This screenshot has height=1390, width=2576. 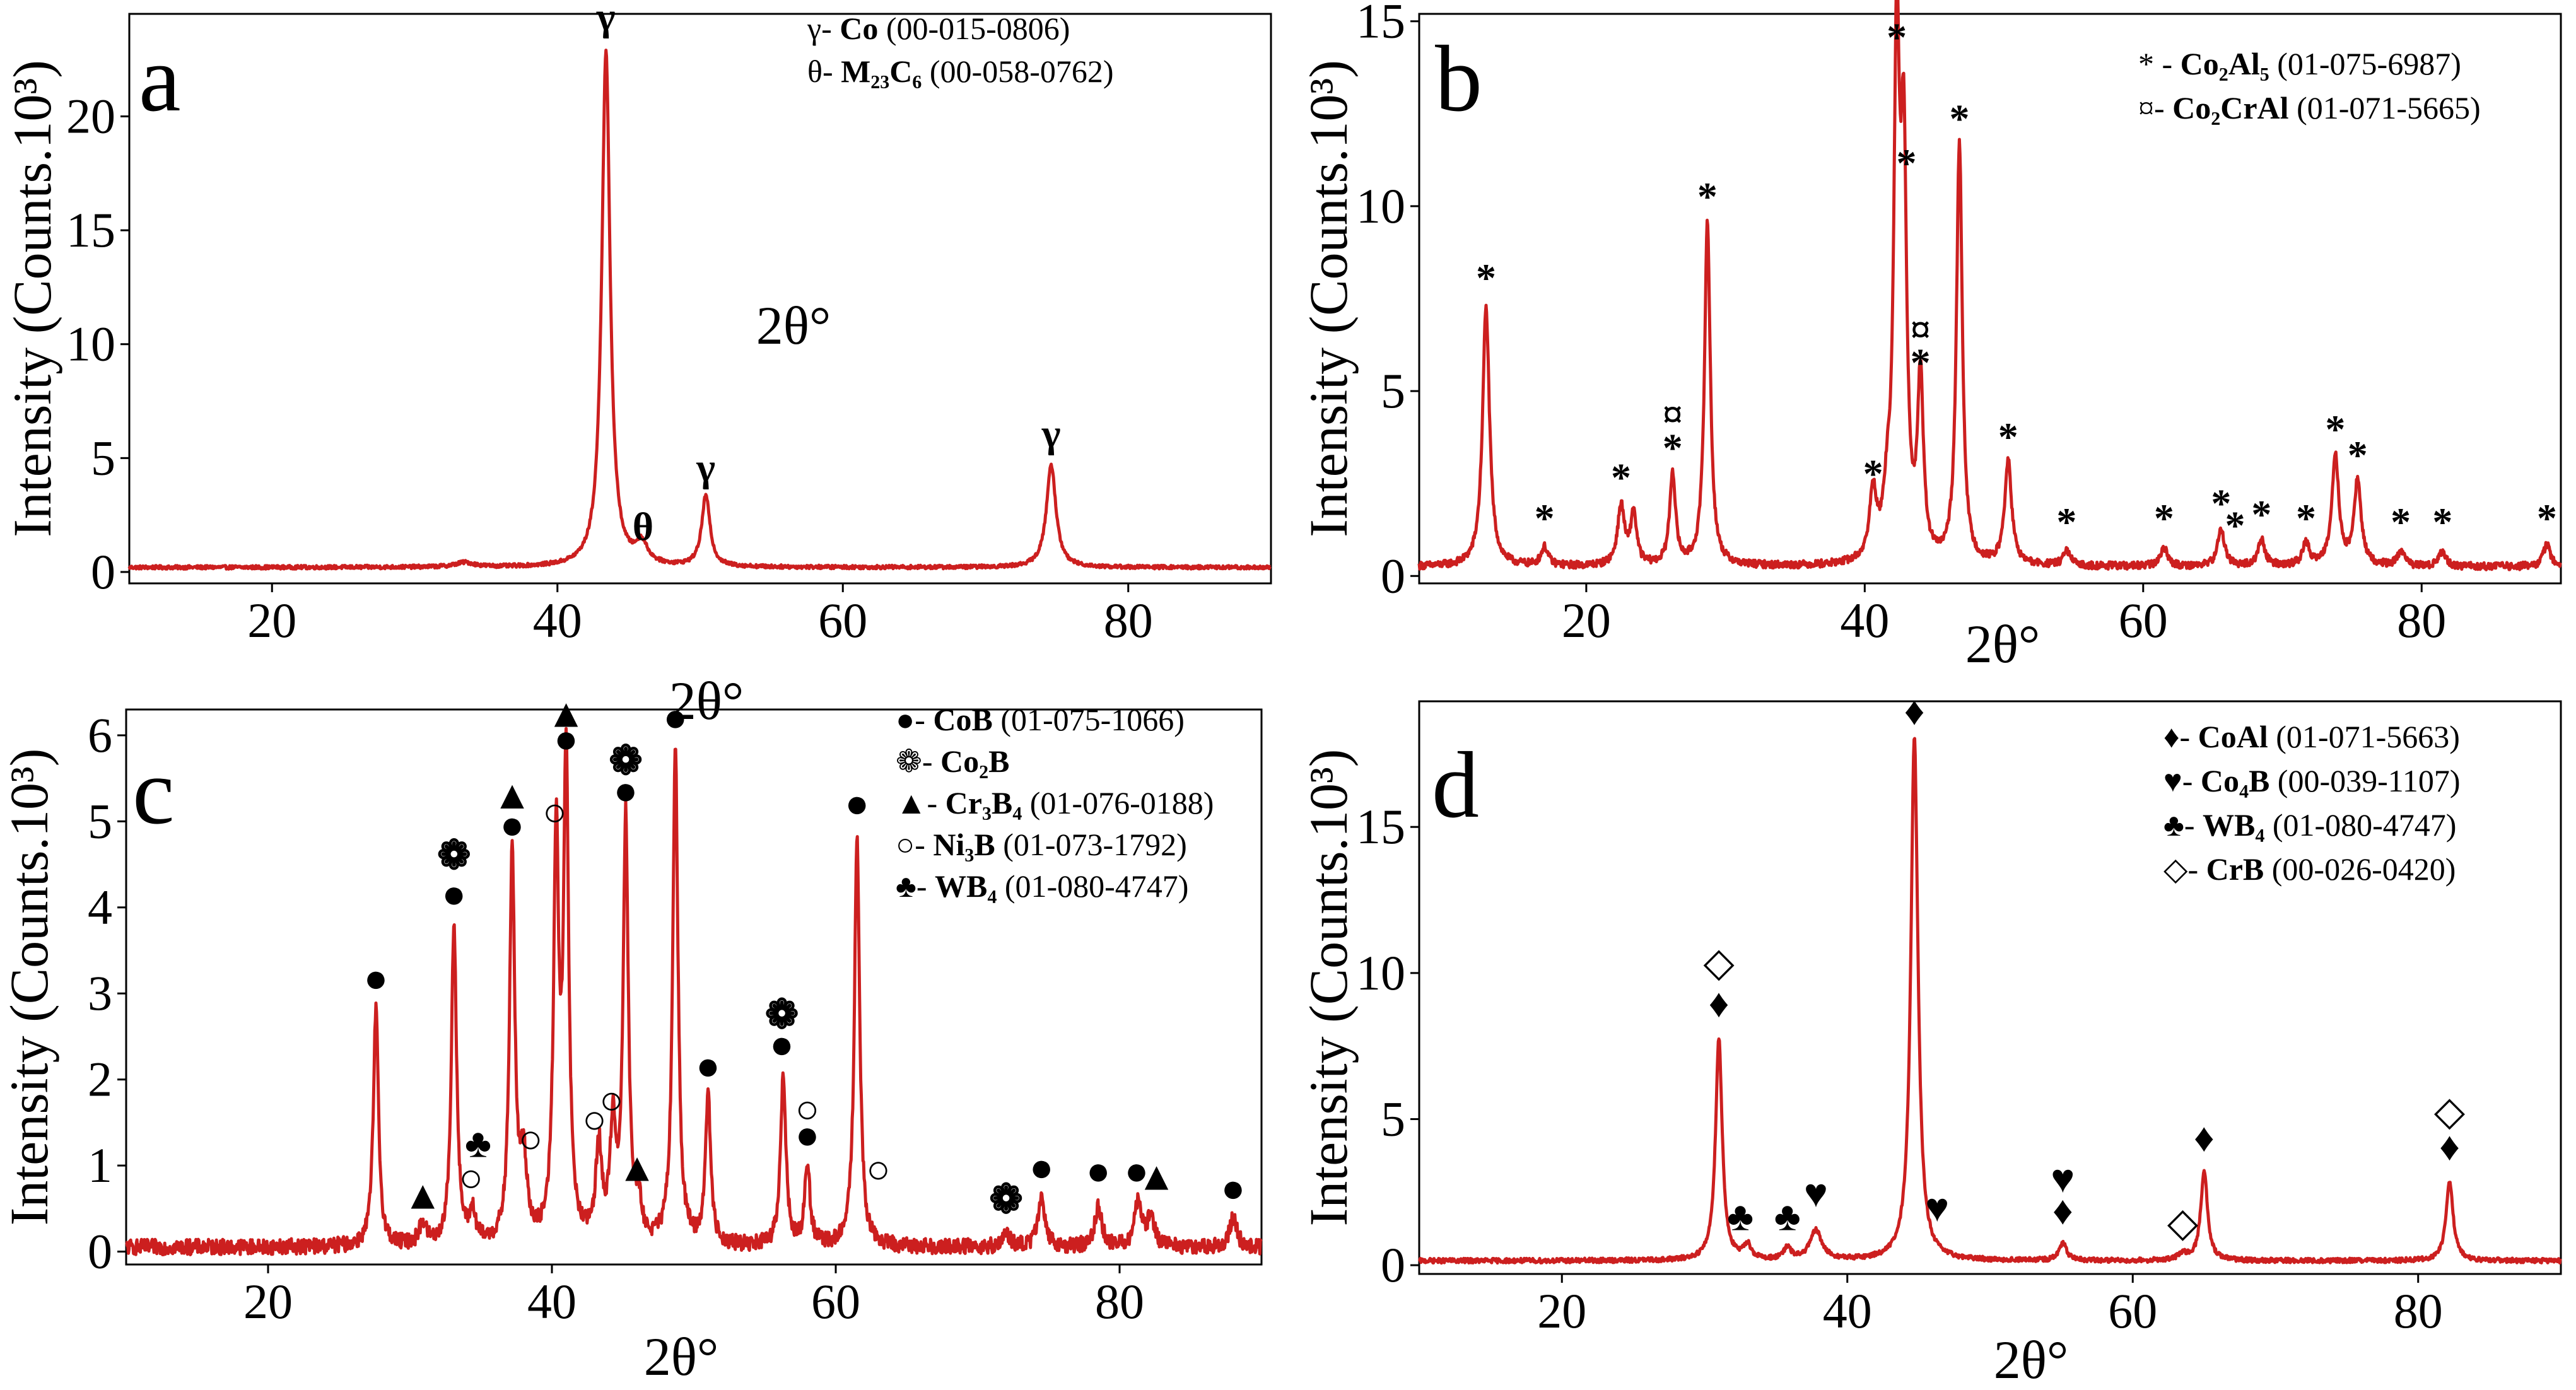 I want to click on peak-marker: ▲, so click(x=566, y=713).